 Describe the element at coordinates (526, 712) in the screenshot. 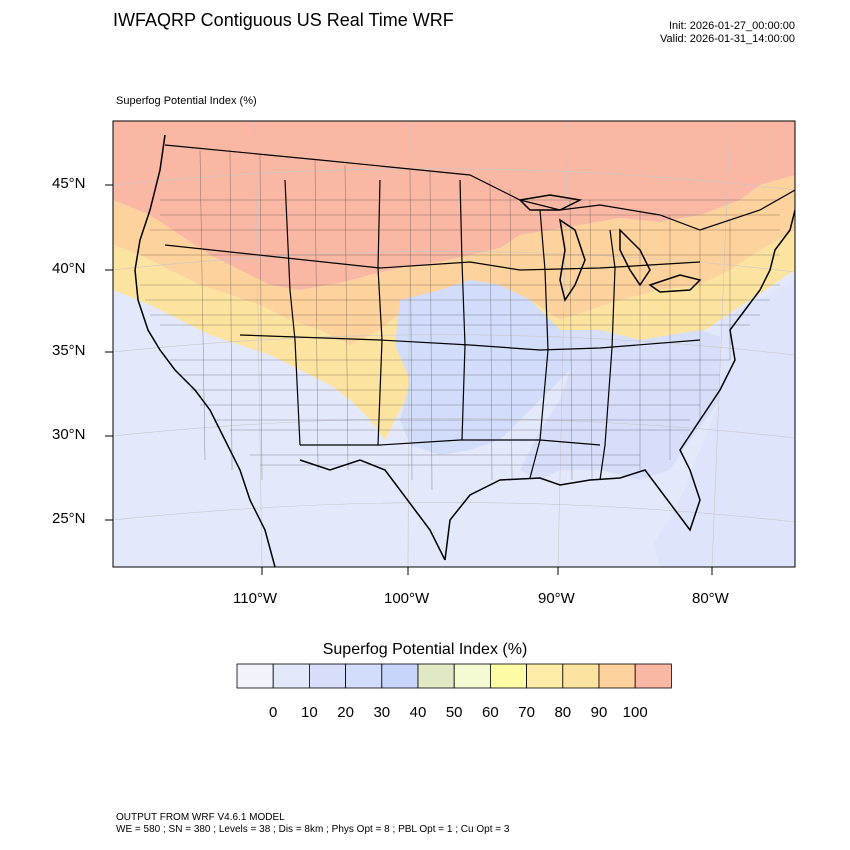

I see `legend-label: 70` at that location.